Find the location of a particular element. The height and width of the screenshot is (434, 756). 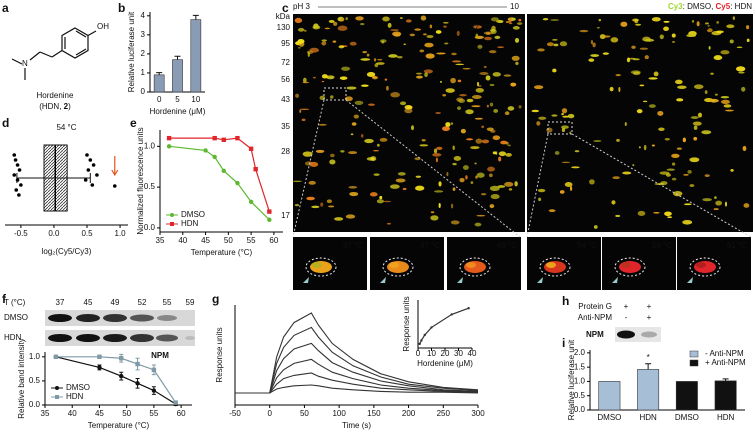

panel-label: d is located at coordinates (5, 123).